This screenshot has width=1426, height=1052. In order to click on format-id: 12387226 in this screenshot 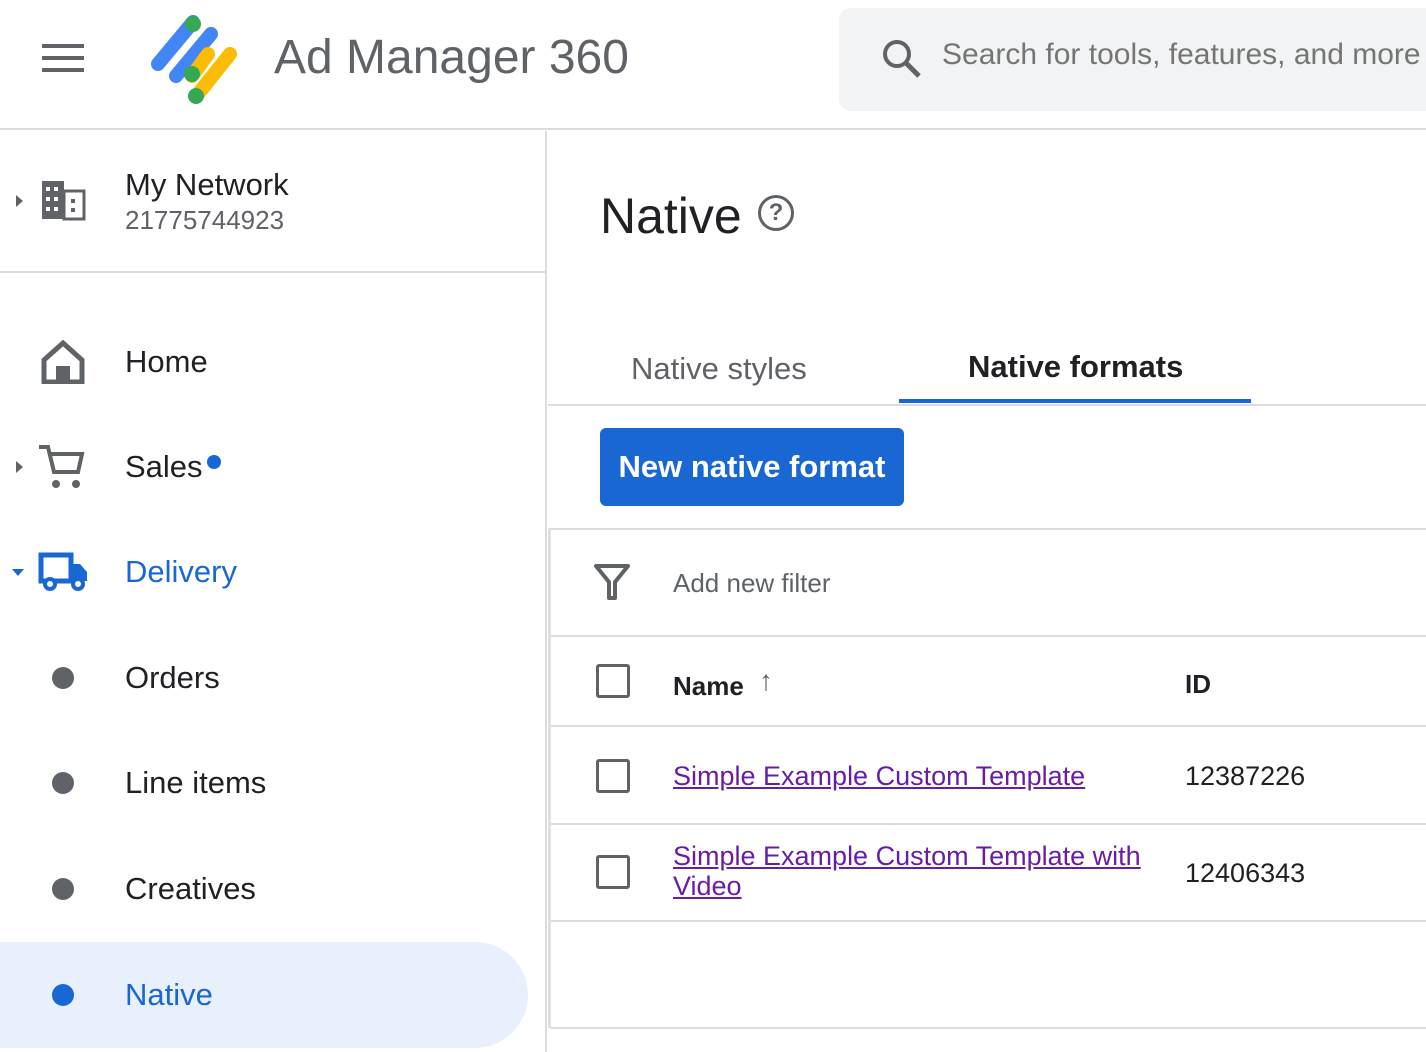, I will do `click(1245, 776)`.